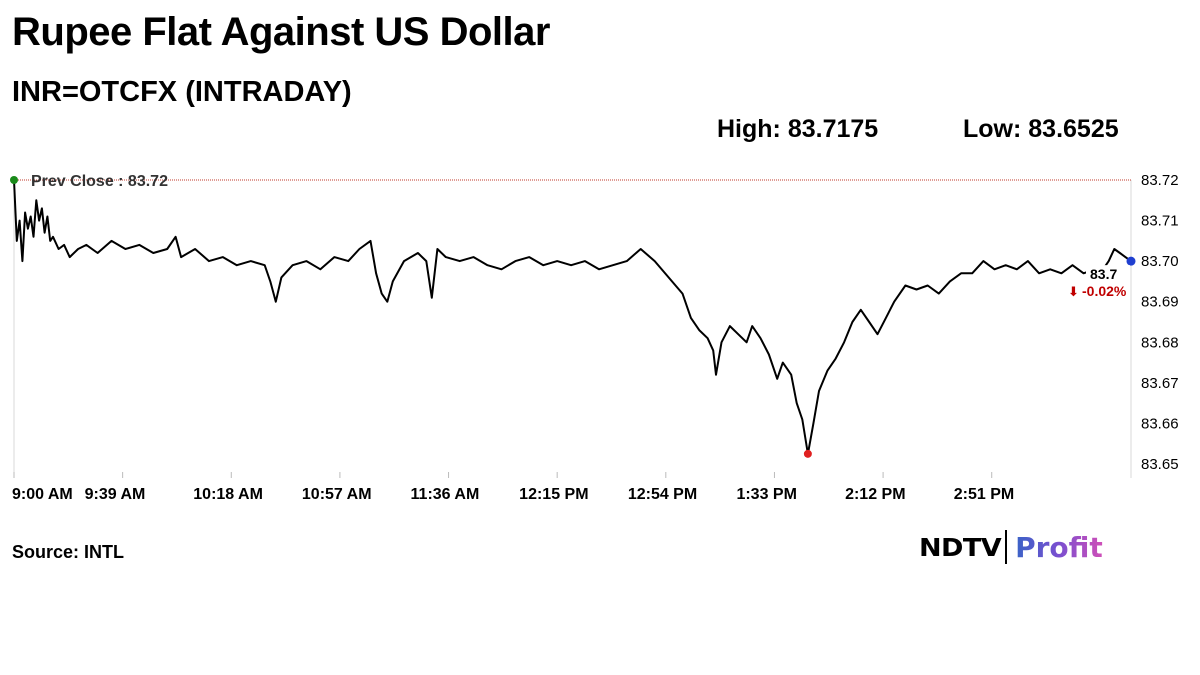 This screenshot has width=1200, height=675. I want to click on low-marker, so click(807, 453).